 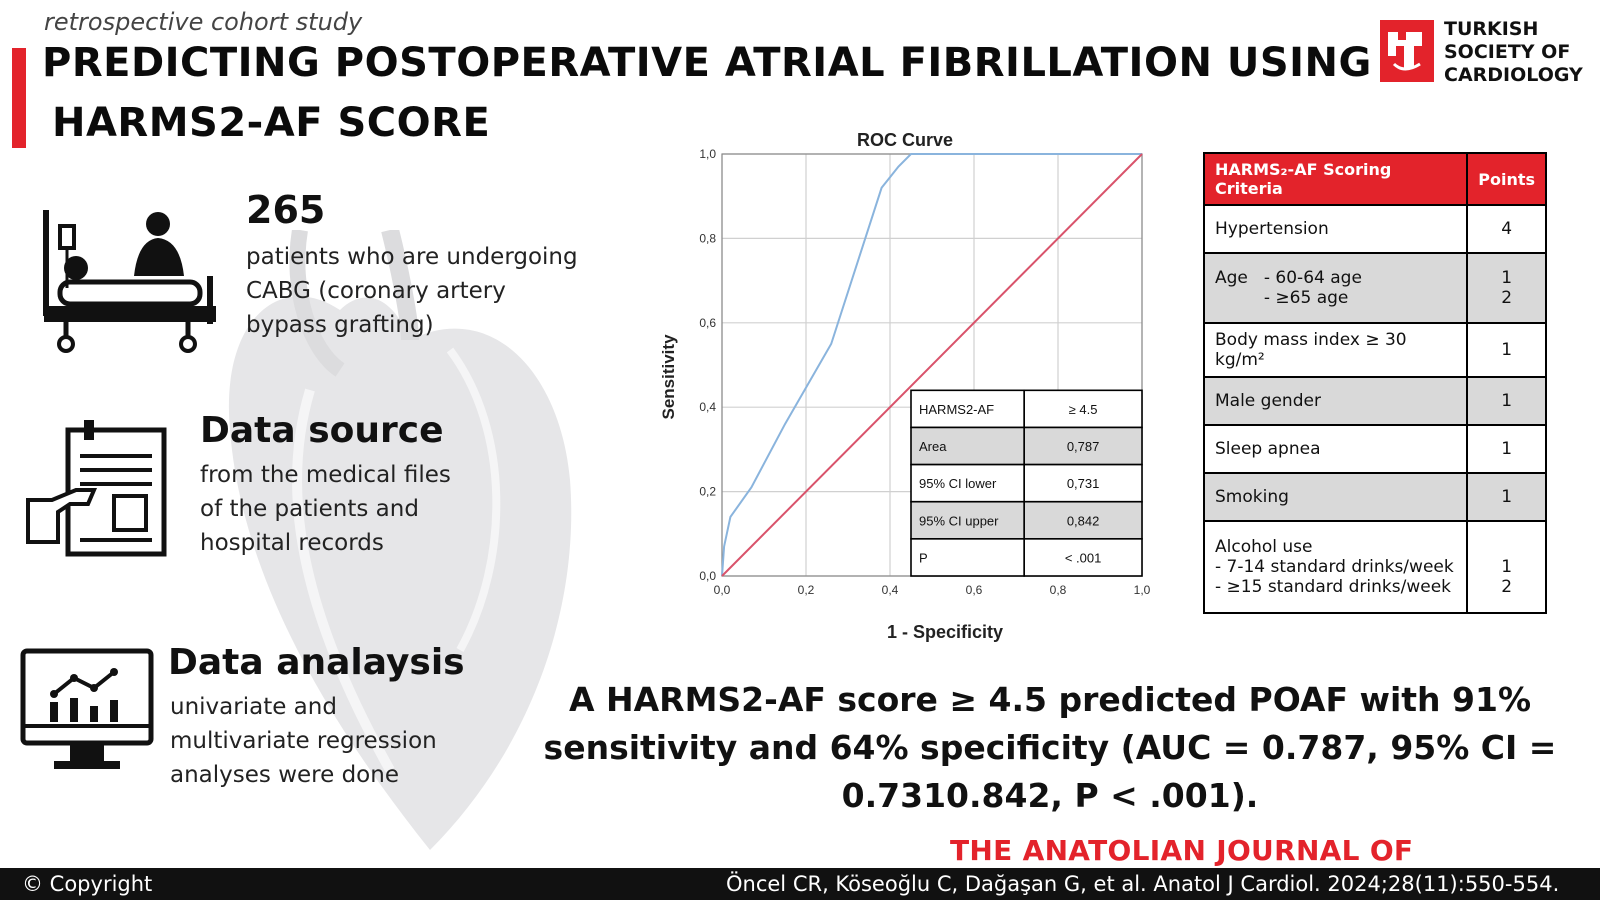 I want to click on table-row: Body mass index ≥ 30 kg/m² 1, so click(x=1374, y=350).